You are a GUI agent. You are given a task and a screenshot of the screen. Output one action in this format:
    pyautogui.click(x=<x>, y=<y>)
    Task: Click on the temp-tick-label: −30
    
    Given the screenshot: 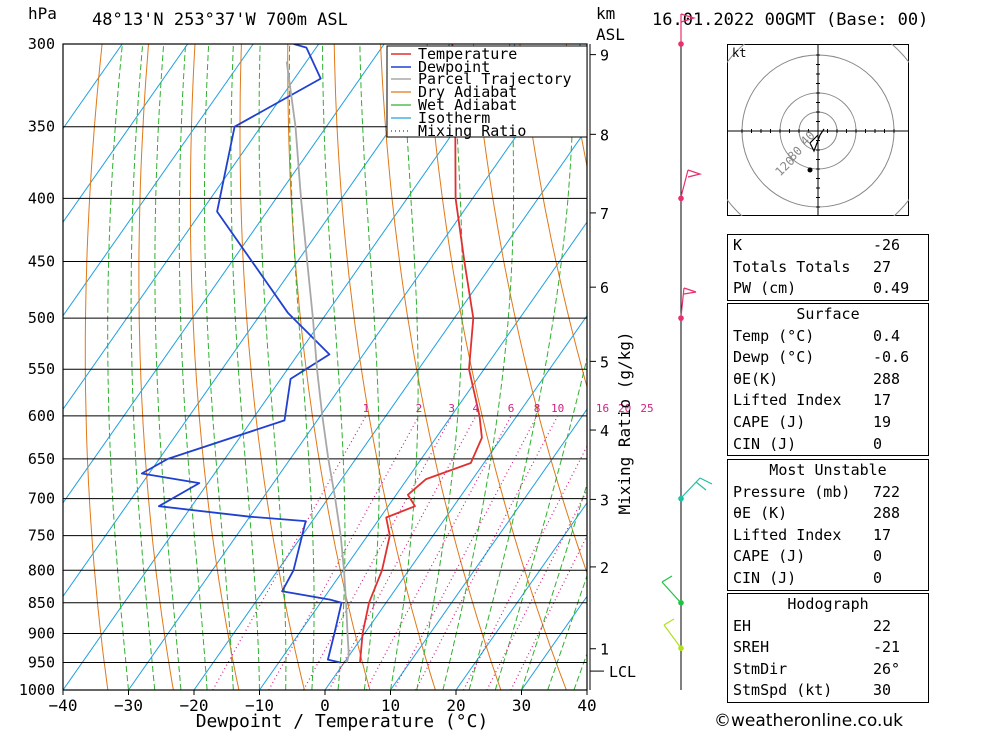 What is the action you would take?
    pyautogui.click(x=128, y=705)
    